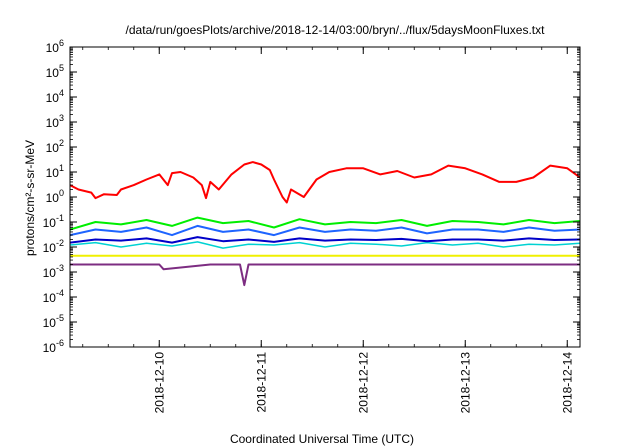 This screenshot has width=640, height=448. Describe the element at coordinates (60, 268) in the screenshot. I see `y-tick-exponent: -3` at that location.